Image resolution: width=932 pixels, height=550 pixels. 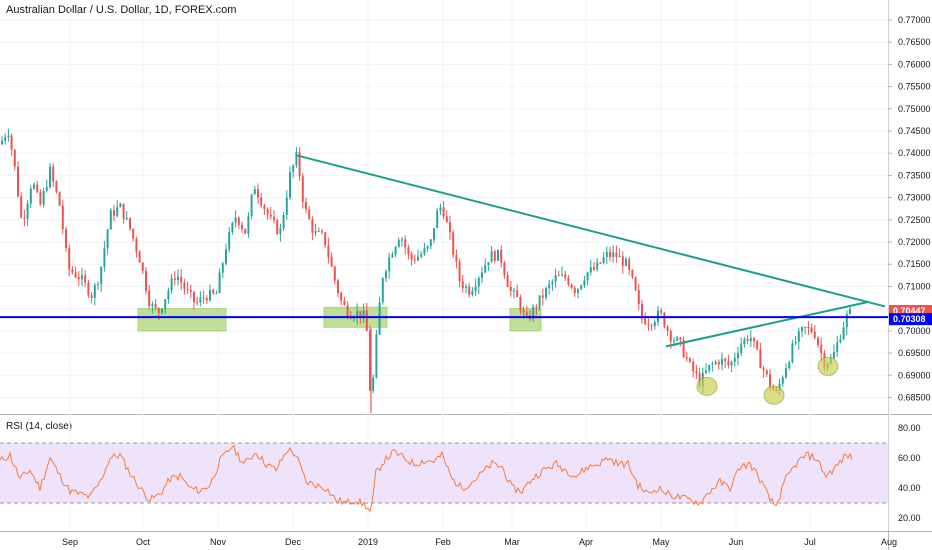 I want to click on time-tick-label: Dec, so click(x=293, y=542).